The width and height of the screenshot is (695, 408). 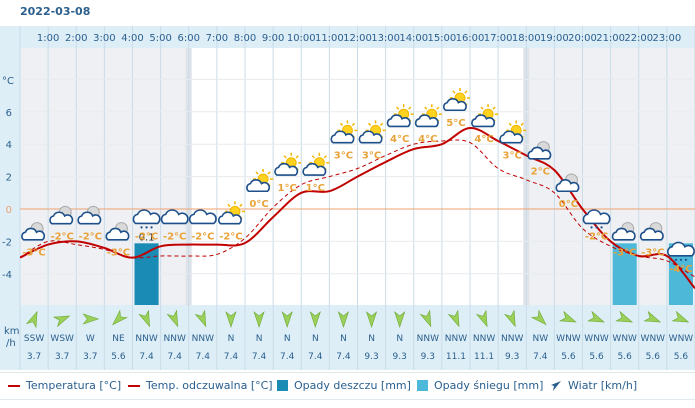 What do you see at coordinates (9, 113) in the screenshot?
I see `y-tick-label: 6` at bounding box center [9, 113].